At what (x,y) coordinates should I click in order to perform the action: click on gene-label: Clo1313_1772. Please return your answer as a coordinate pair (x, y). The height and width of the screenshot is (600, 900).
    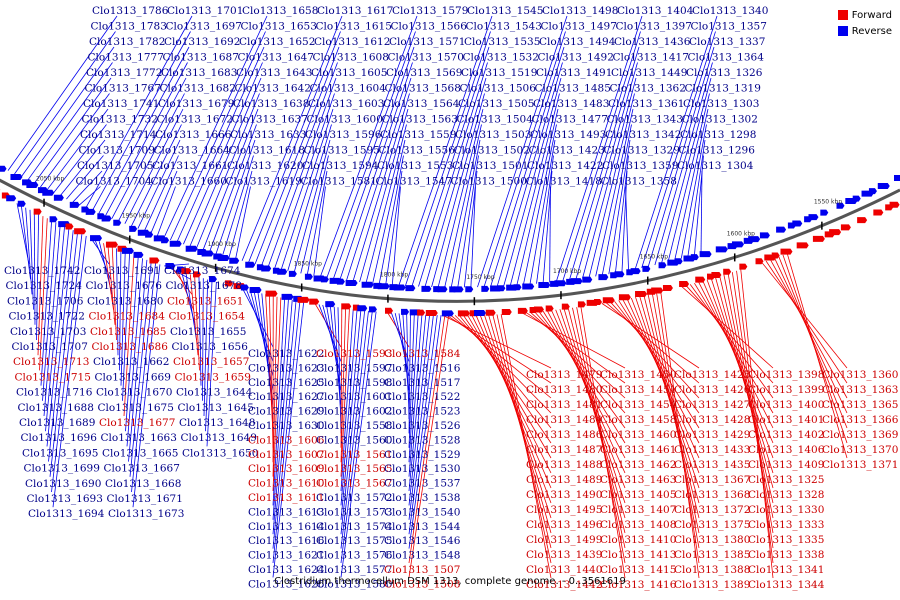
    Looking at the image, I should click on (124, 73).